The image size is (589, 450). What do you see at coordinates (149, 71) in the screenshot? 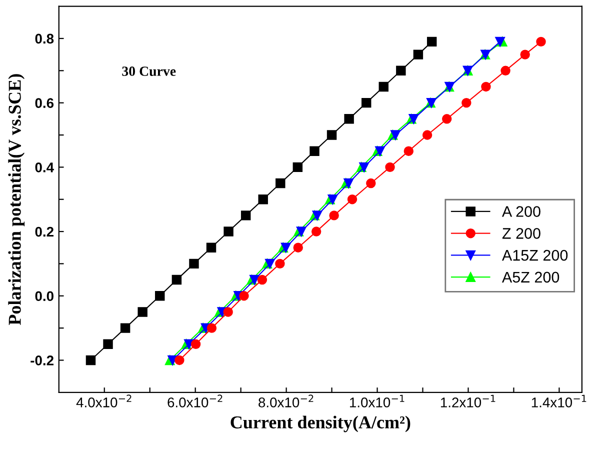
I see `annotation: 30 Curve` at bounding box center [149, 71].